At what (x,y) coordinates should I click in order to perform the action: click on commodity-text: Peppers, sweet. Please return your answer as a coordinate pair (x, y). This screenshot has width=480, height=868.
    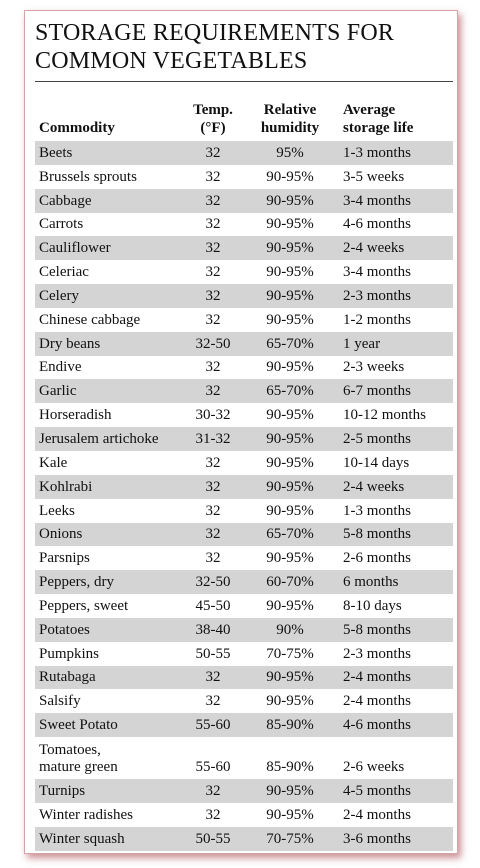
    Looking at the image, I should click on (84, 605).